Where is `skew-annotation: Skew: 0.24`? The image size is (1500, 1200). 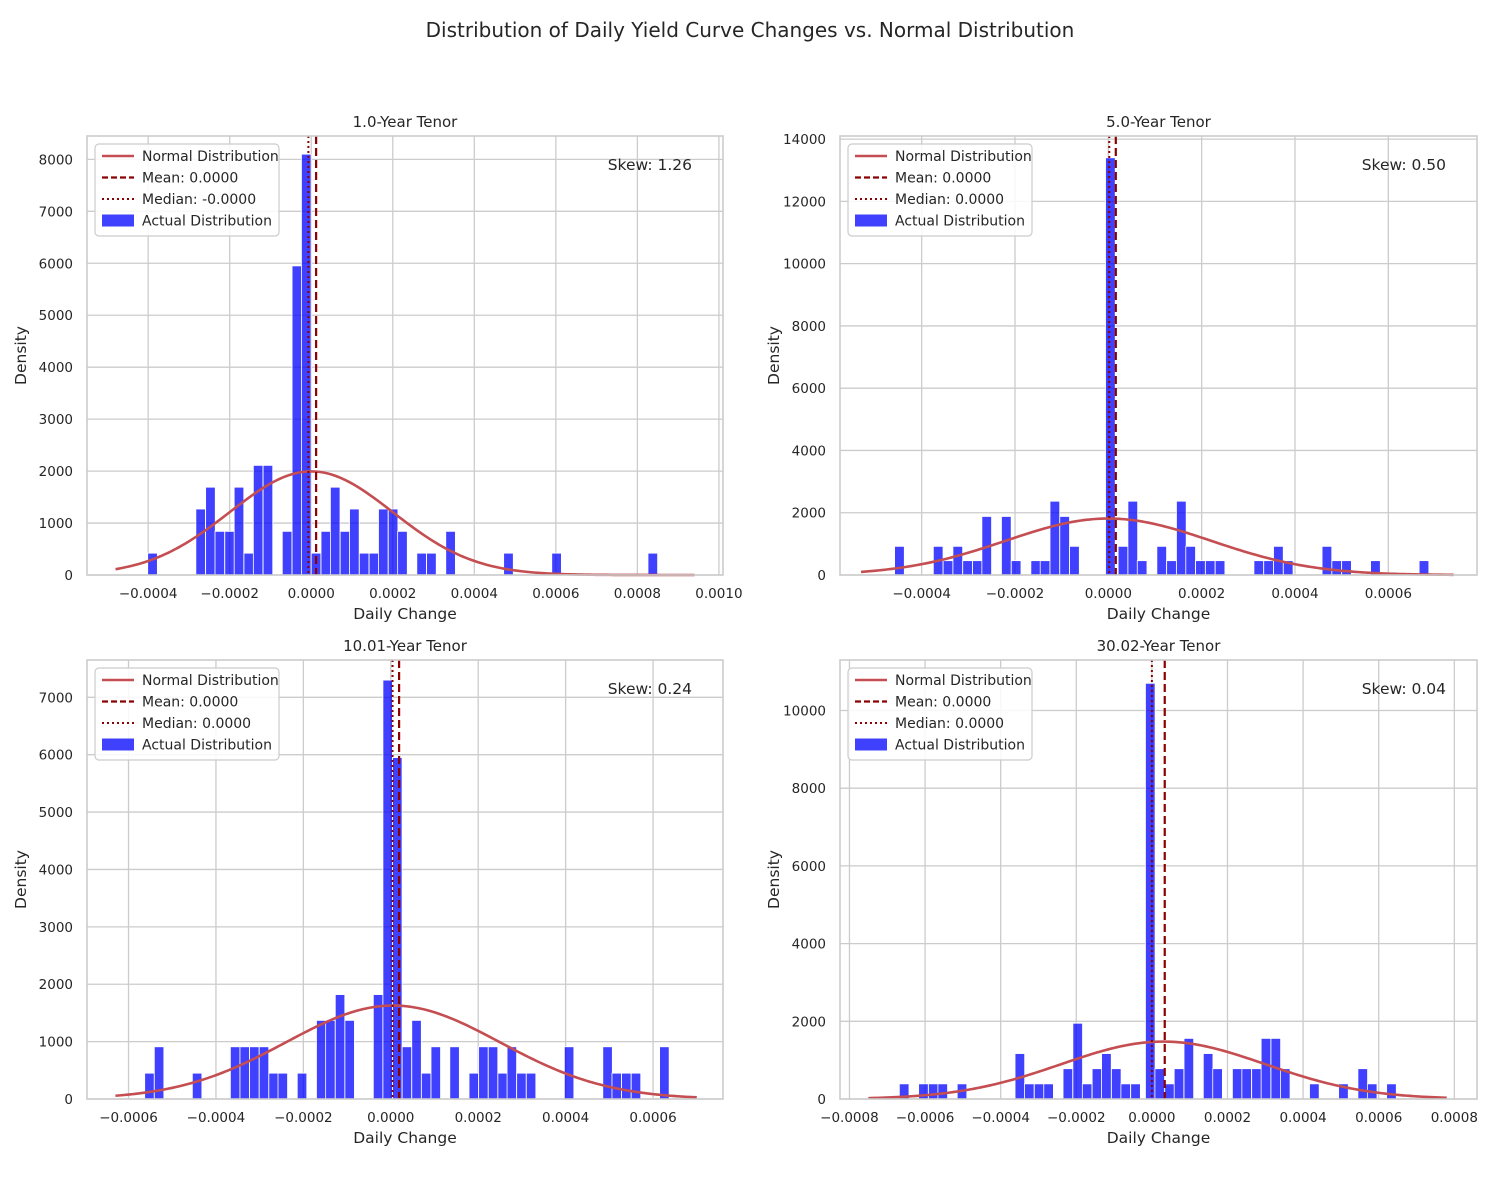 skew-annotation: Skew: 0.24 is located at coordinates (650, 689).